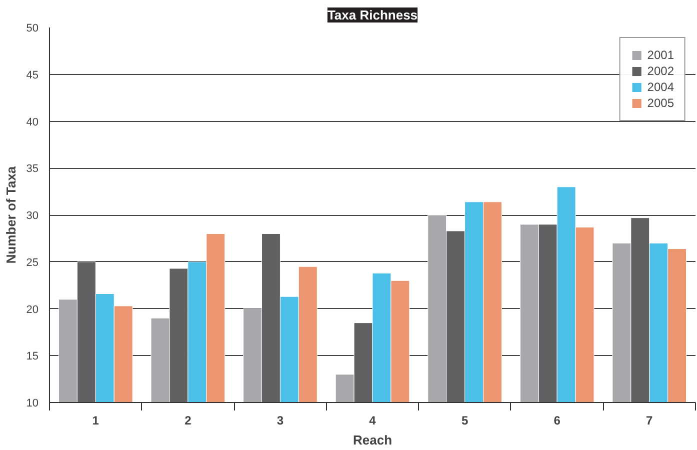 This screenshot has height=450, width=697. I want to click on x-axis-title: Reach, so click(372, 440).